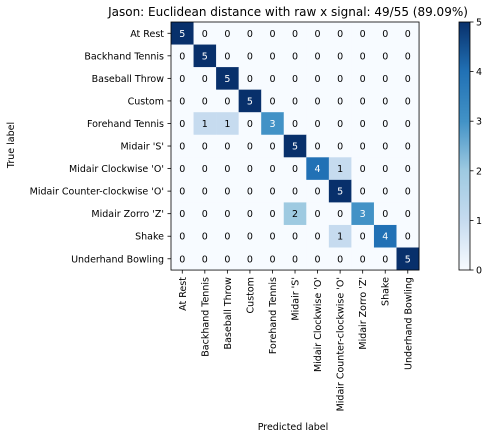 This screenshot has width=490, height=438. Describe the element at coordinates (363, 313) in the screenshot. I see `x-tick-label: Midair Zorro 'Z'` at that location.